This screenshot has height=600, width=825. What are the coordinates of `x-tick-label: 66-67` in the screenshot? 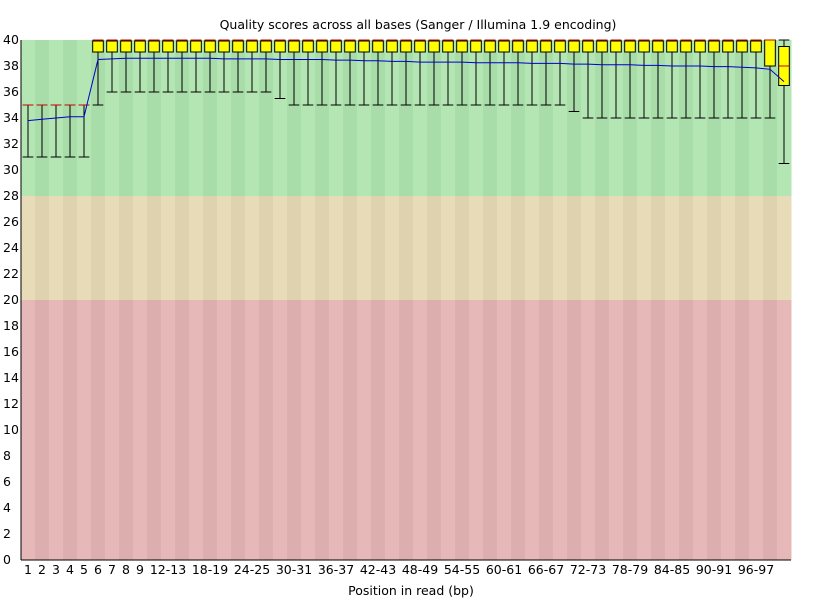 It's located at (546, 569).